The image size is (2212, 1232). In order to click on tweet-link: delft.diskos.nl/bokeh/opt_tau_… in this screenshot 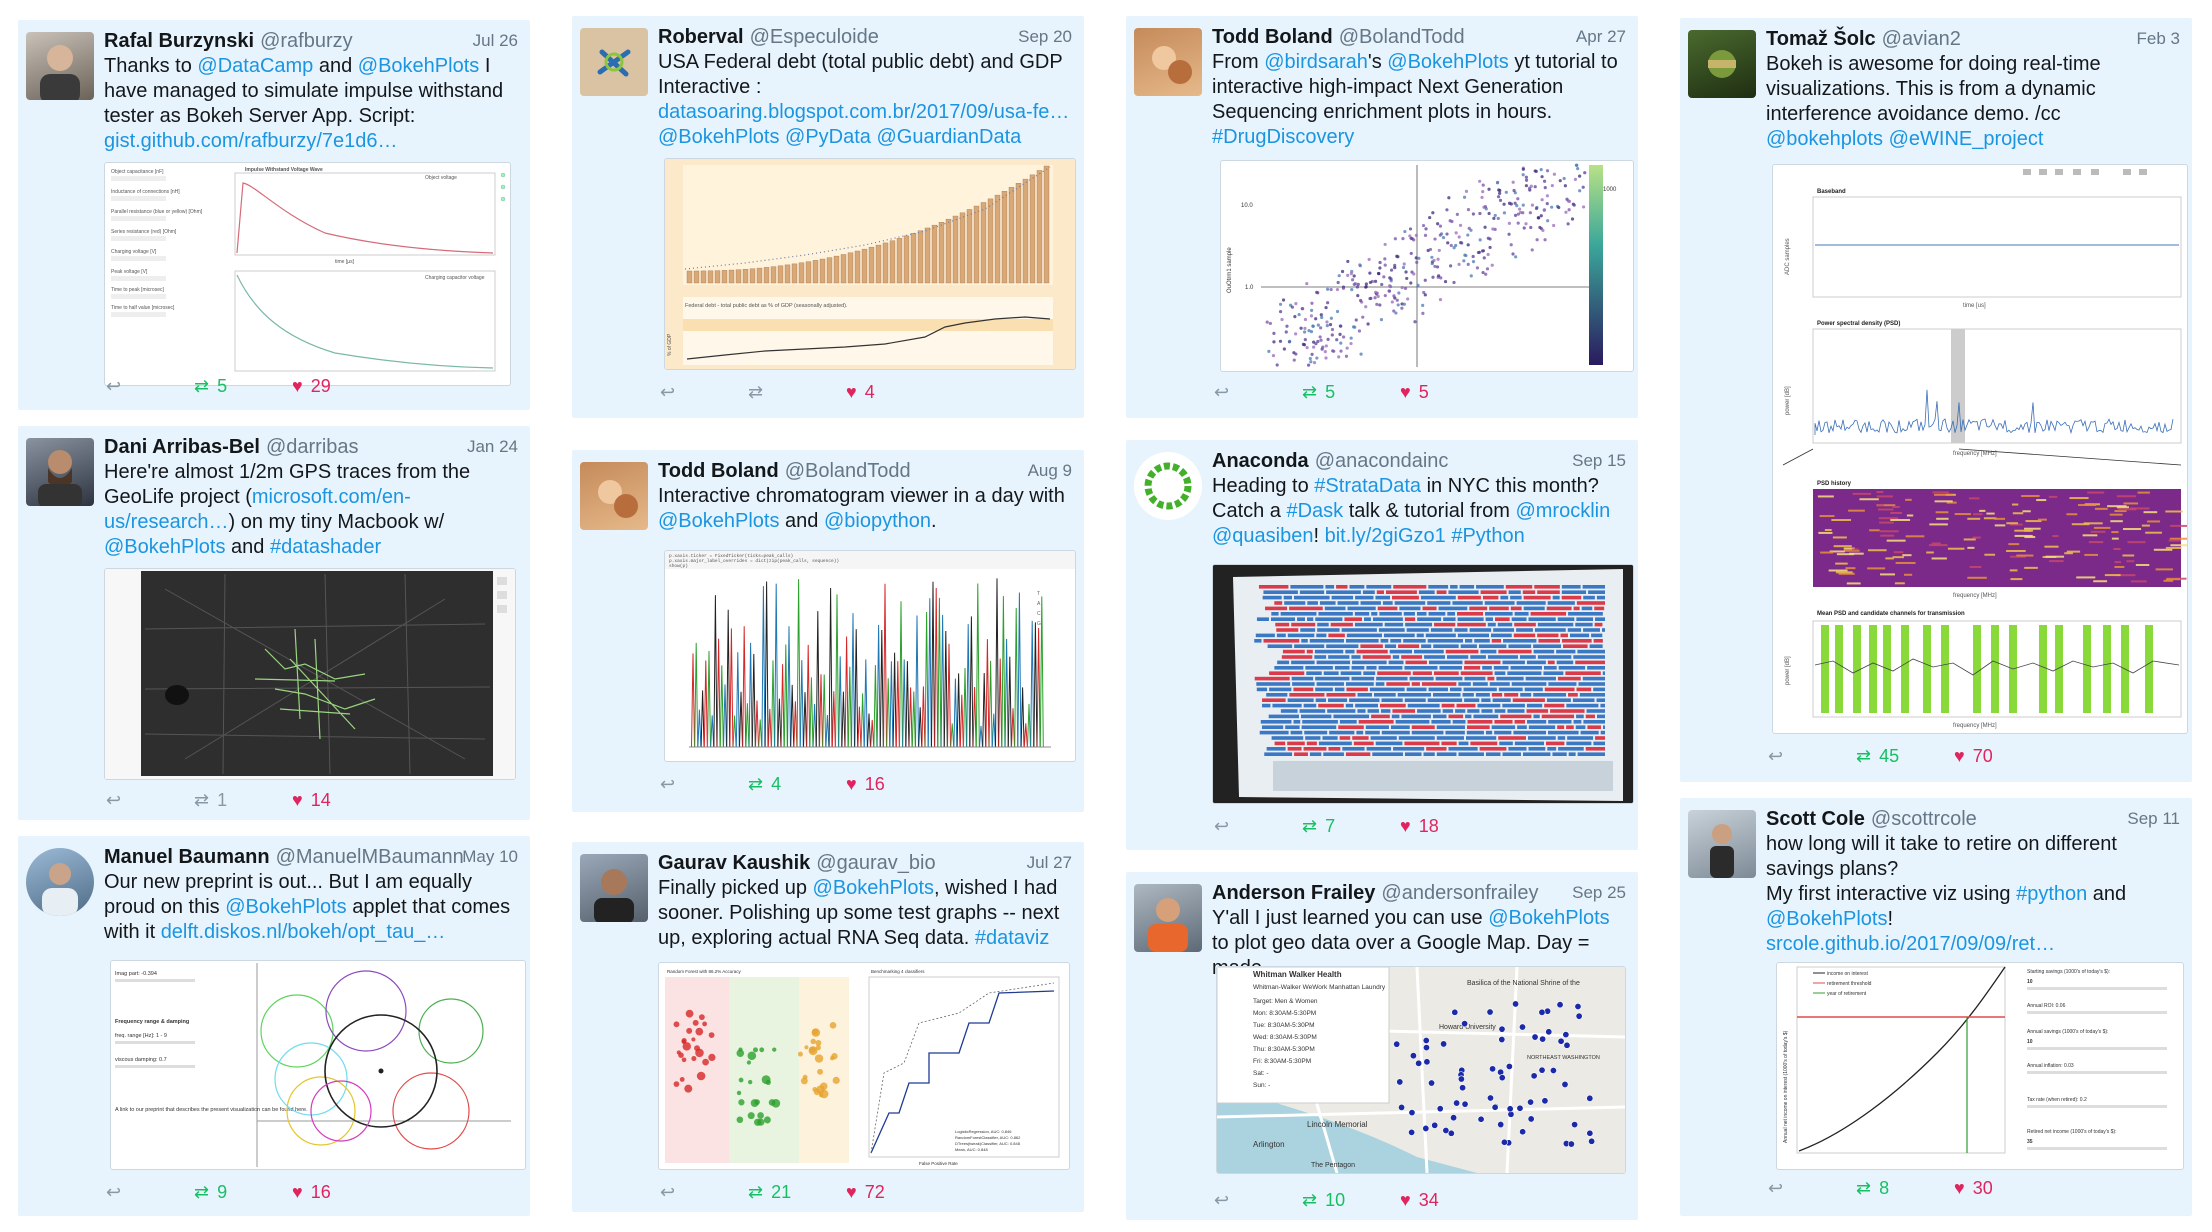, I will do `click(303, 932)`.